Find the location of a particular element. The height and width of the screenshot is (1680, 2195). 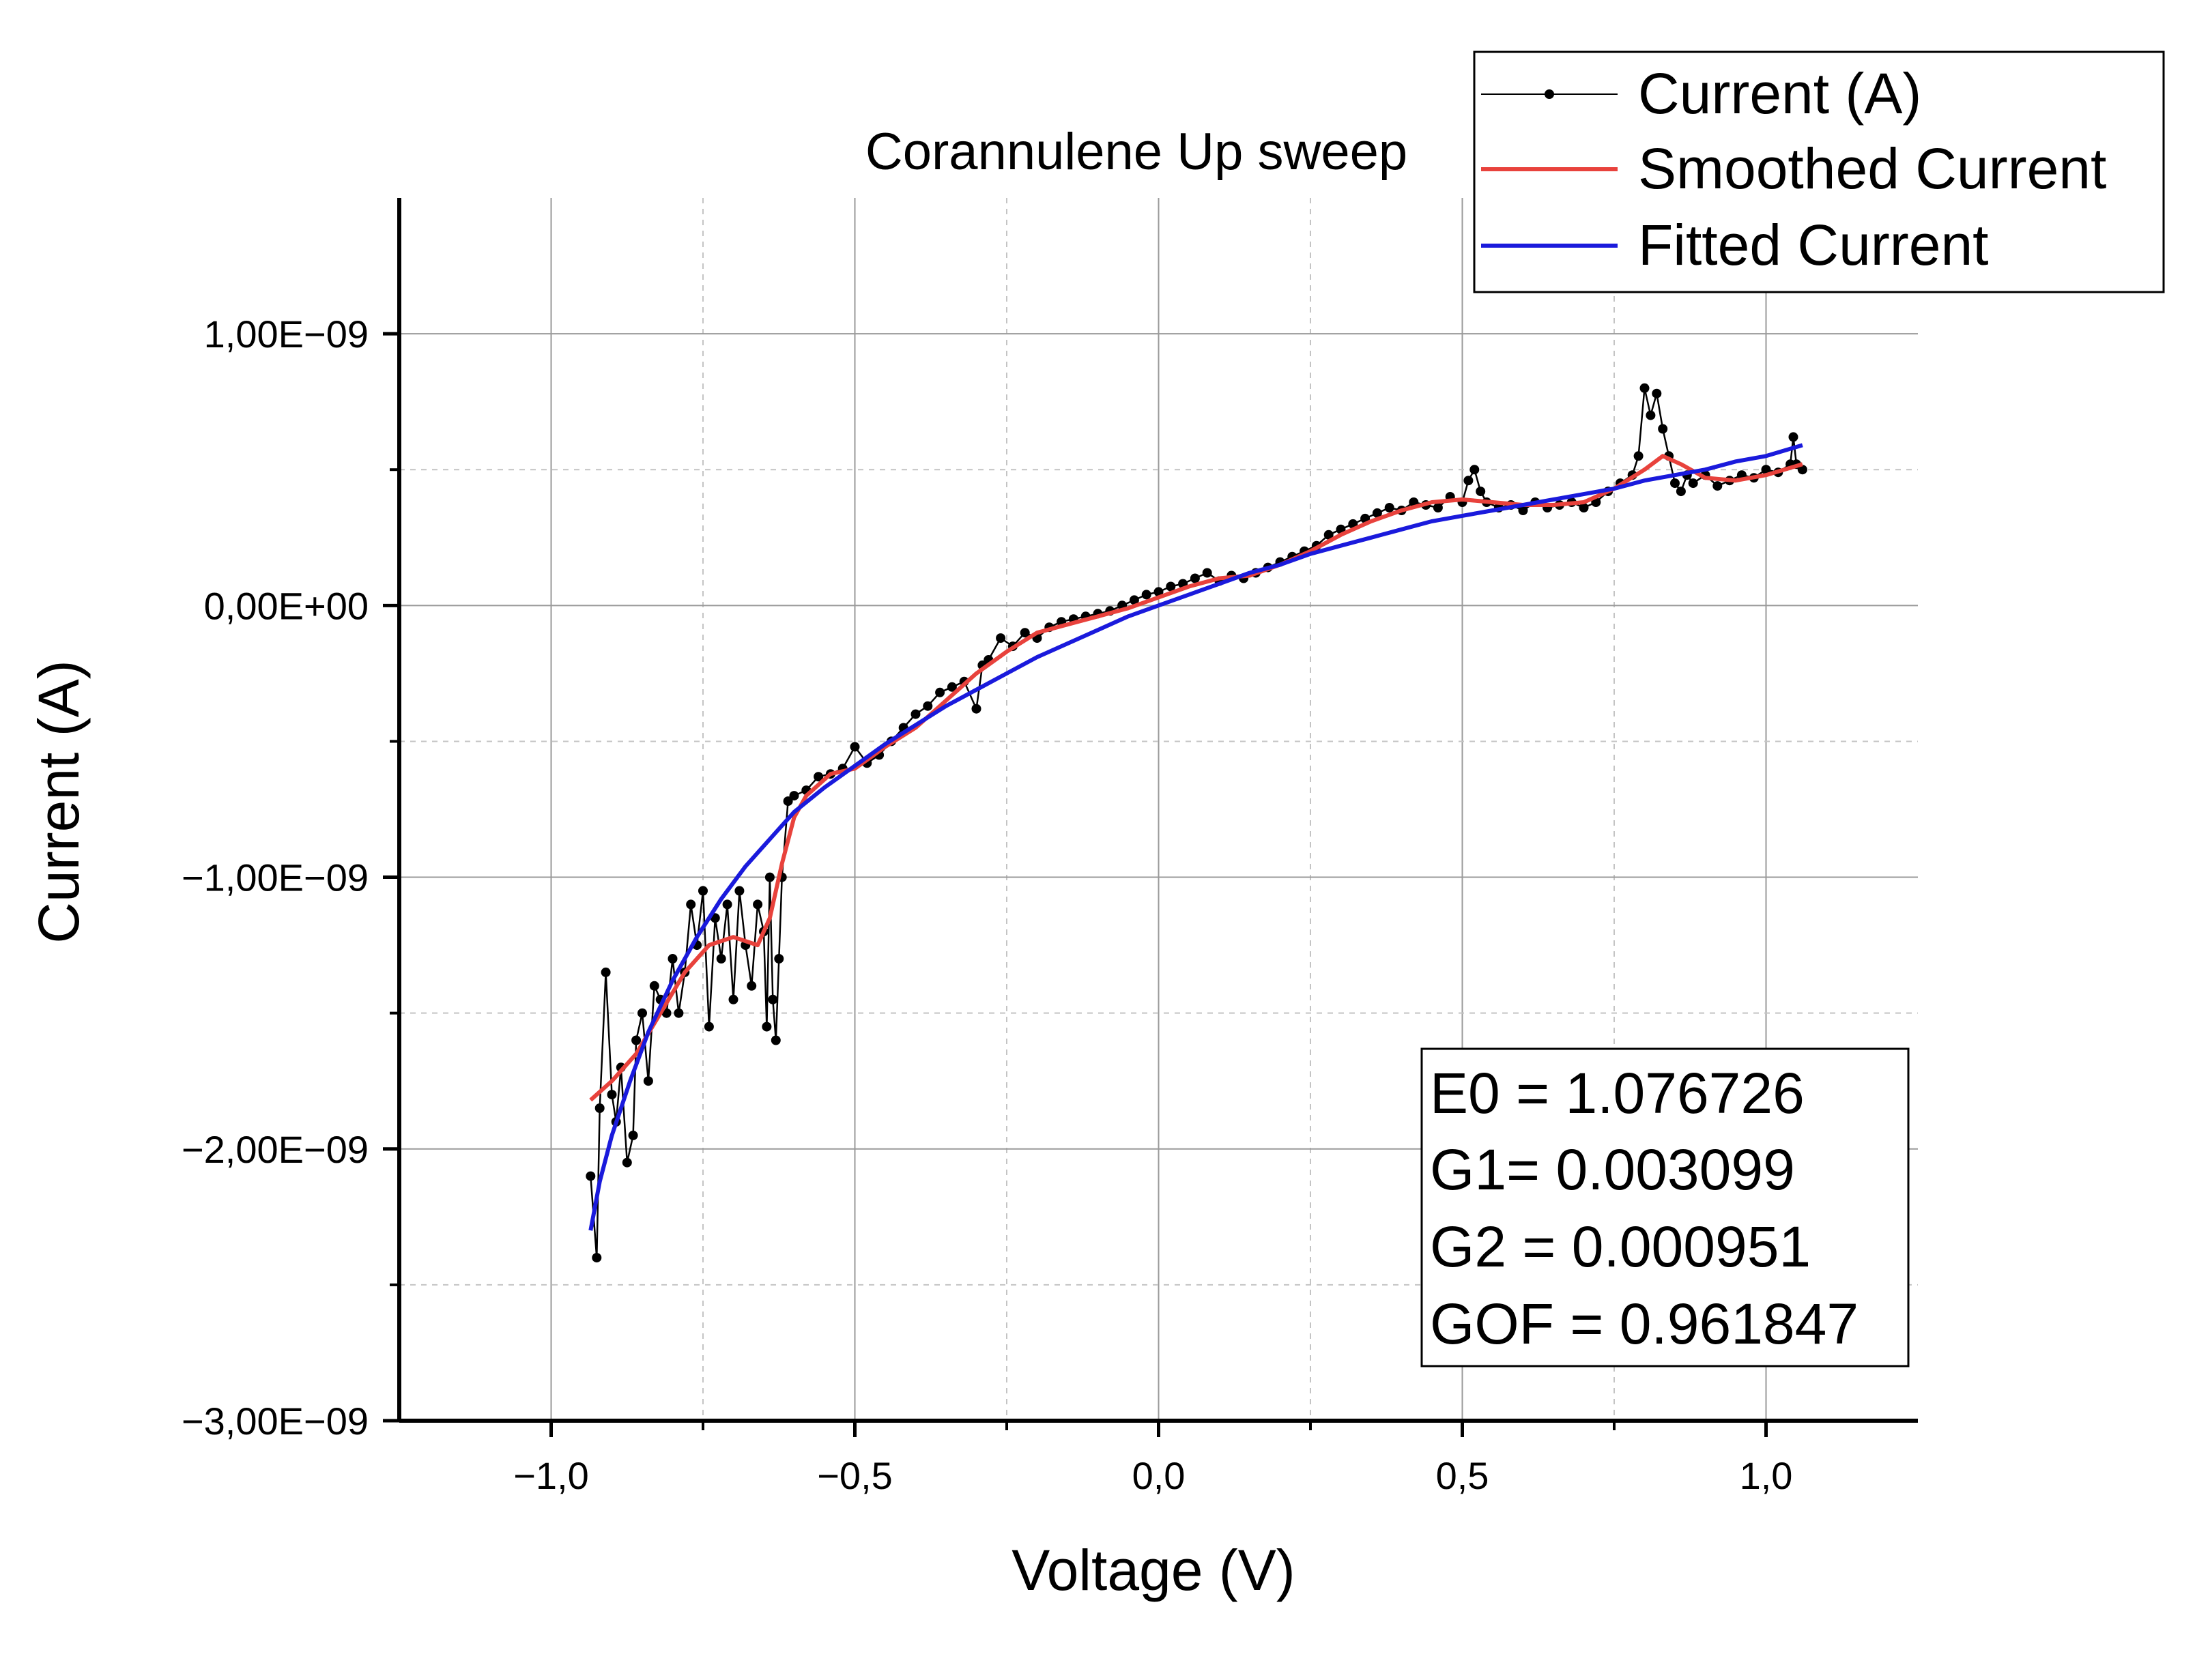

legend-label-fitted: Fitted Current is located at coordinates (1813, 245).